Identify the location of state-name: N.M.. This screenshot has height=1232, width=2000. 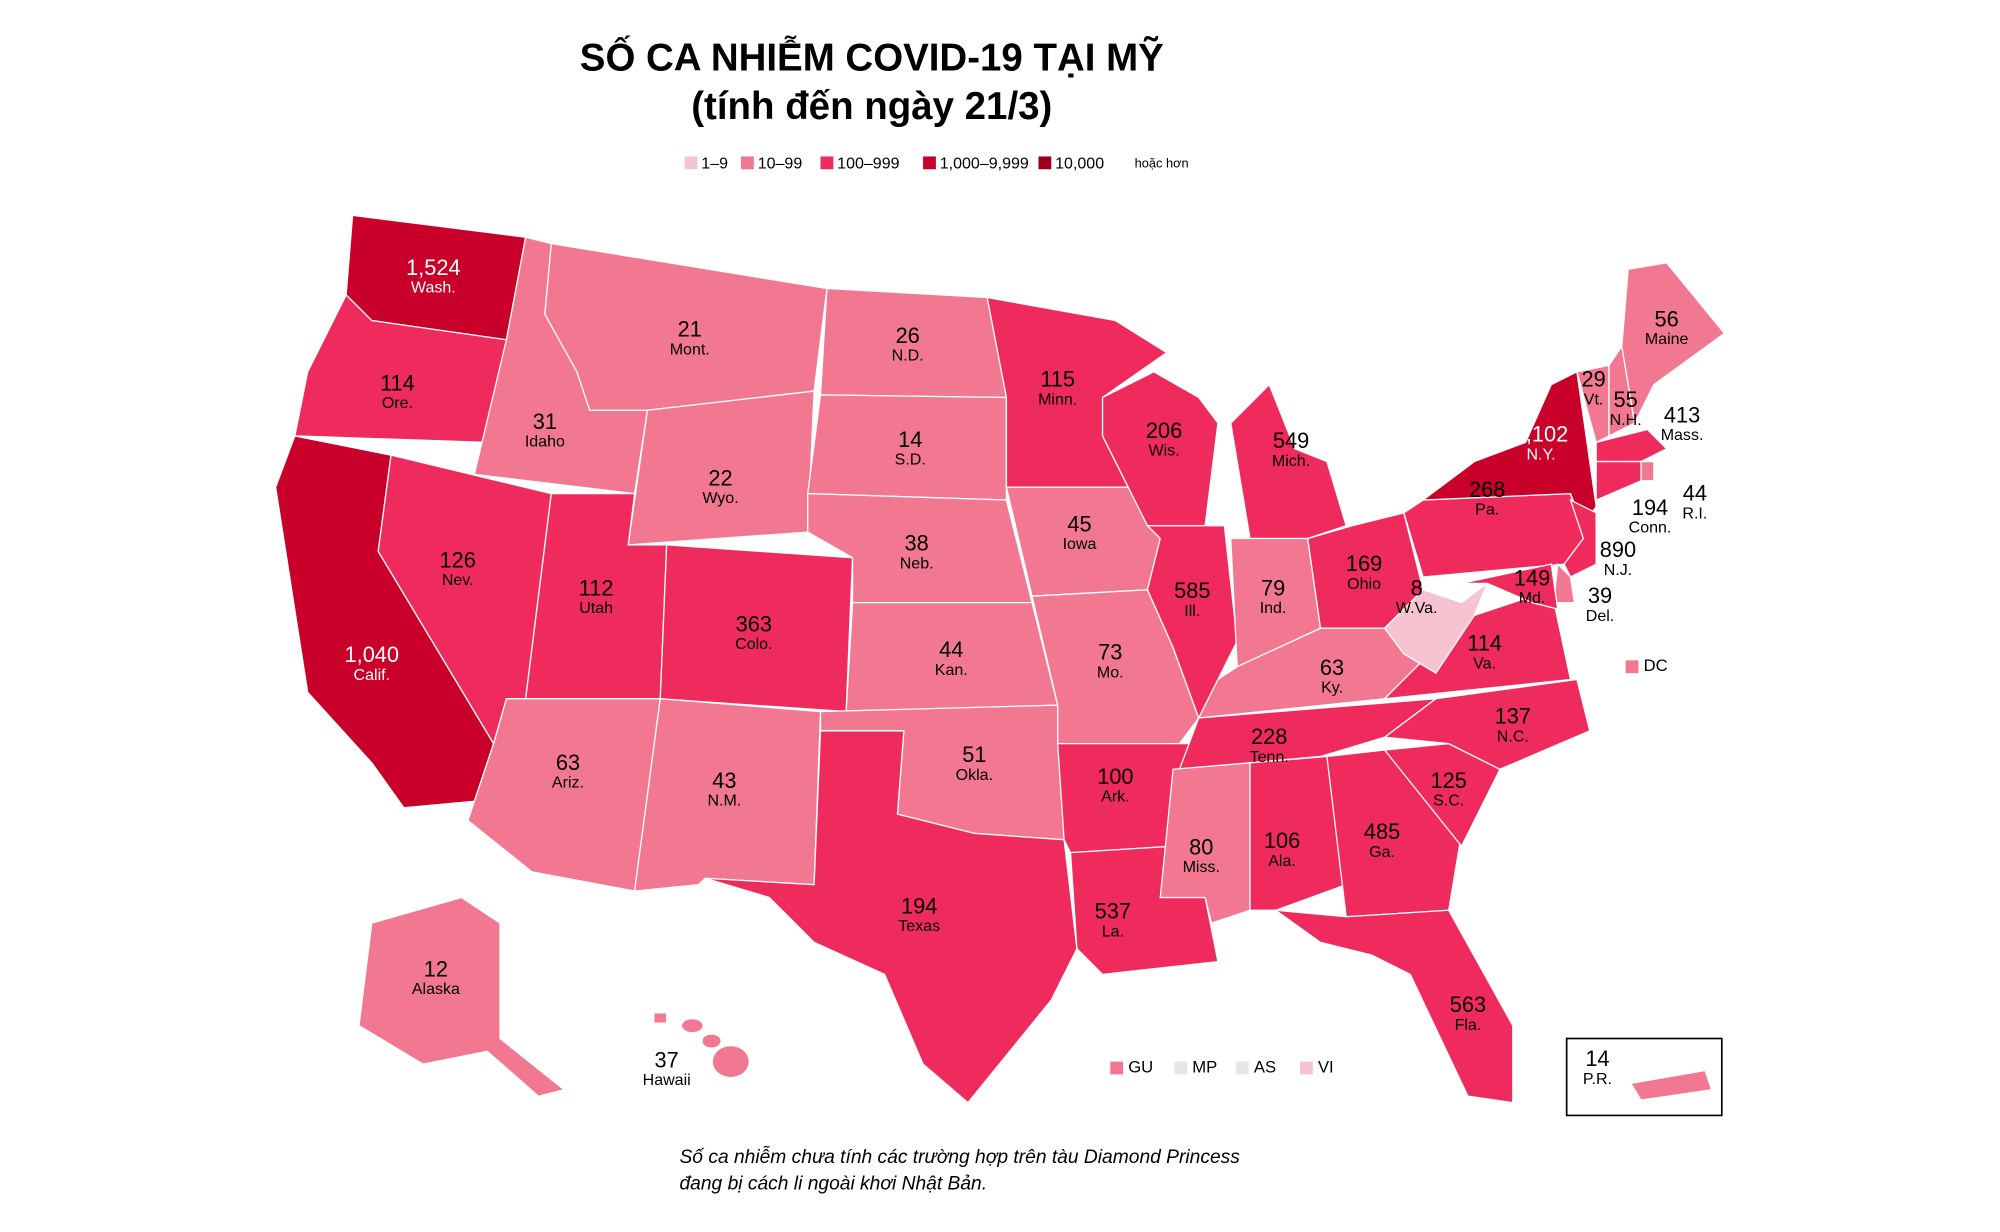
(724, 801).